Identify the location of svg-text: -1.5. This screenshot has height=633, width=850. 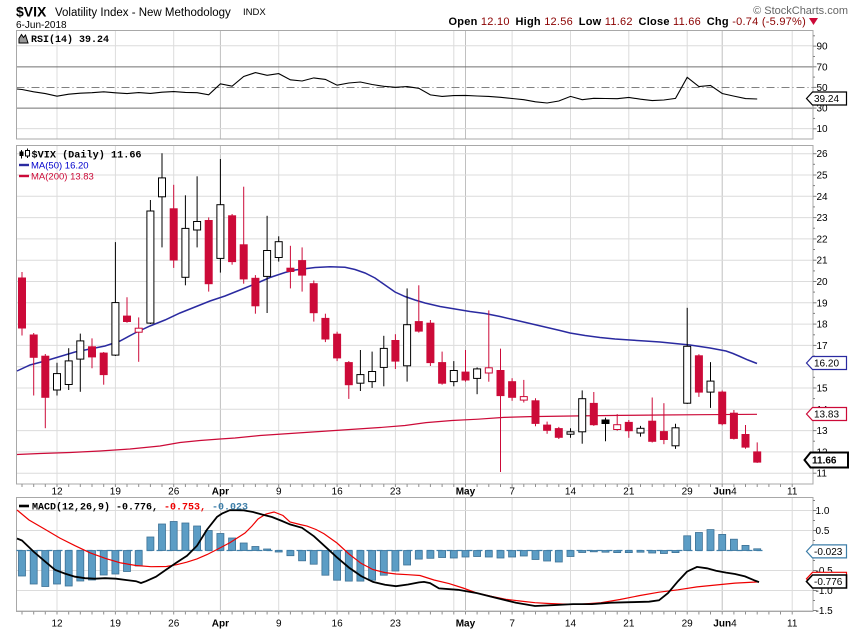
(825, 611).